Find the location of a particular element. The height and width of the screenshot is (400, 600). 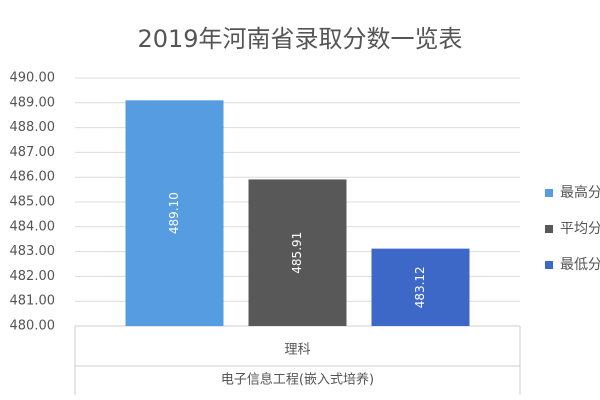

y-tick-label: 485.00 is located at coordinates (33, 202).